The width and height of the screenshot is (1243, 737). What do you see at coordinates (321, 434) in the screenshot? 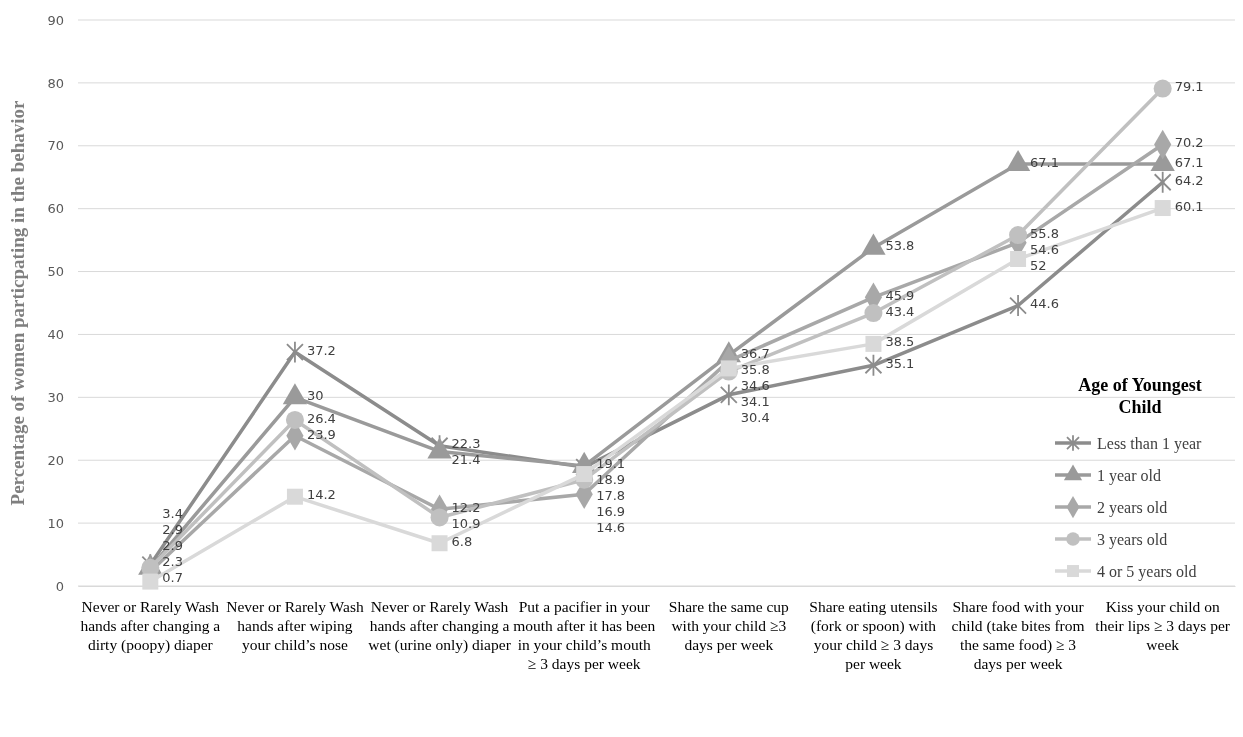
I see `data-label: 23.9` at bounding box center [321, 434].